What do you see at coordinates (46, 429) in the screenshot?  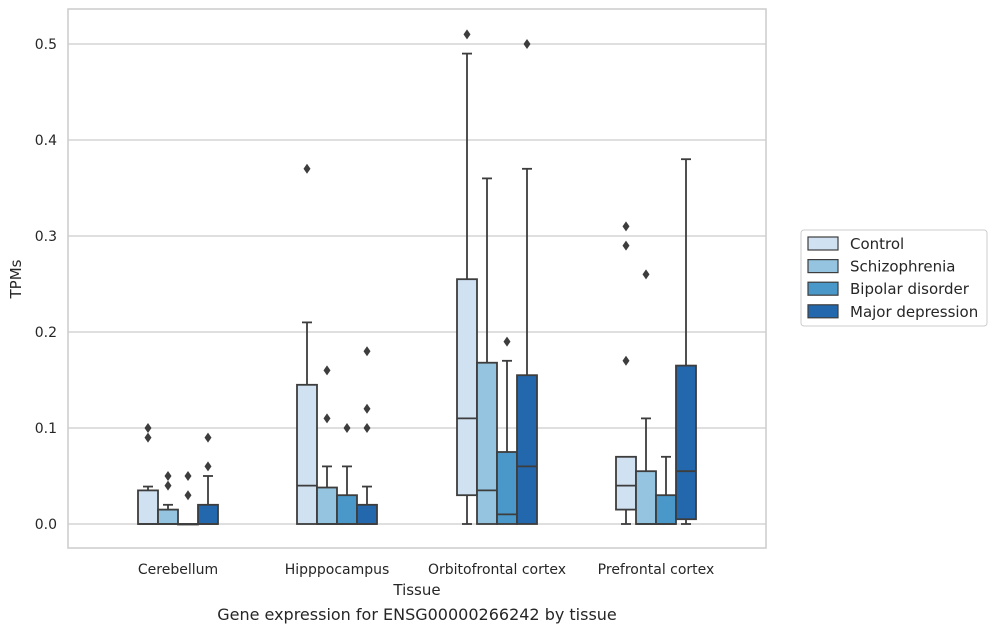 I see `y-tick-label: 0.1` at bounding box center [46, 429].